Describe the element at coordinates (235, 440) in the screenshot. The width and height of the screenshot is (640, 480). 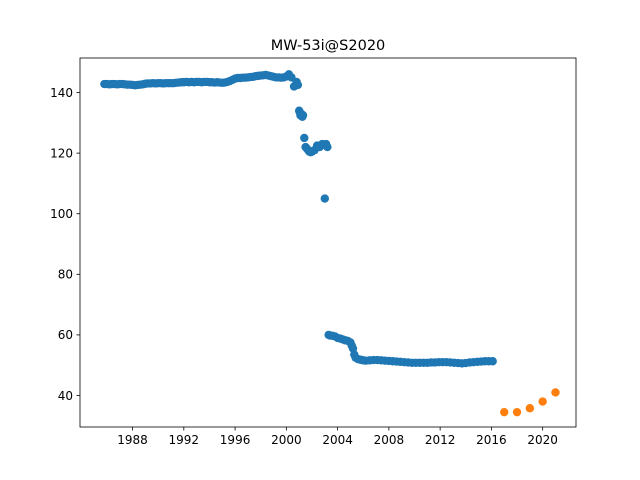
I see `x-tick-label: 1996` at that location.